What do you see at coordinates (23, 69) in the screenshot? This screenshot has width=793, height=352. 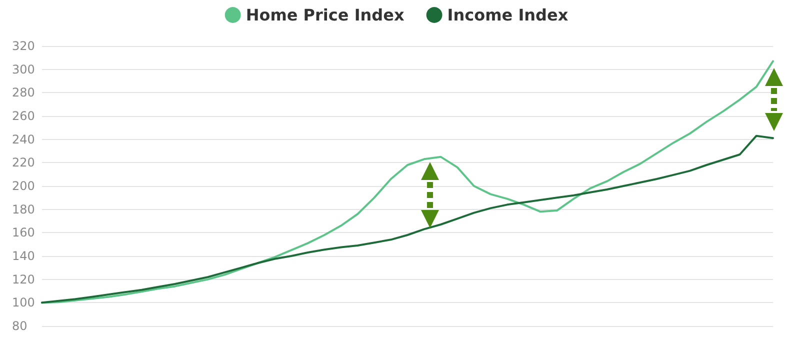 I see `y-tick-label: 300` at bounding box center [23, 69].